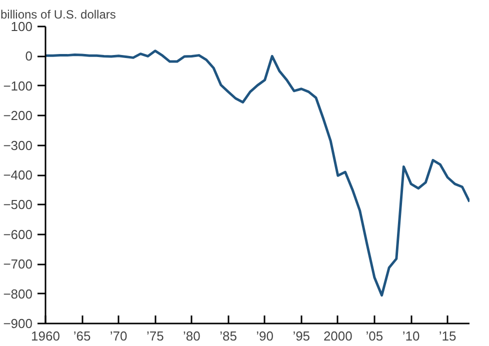 The image size is (489, 346). I want to click on x-tick-label: ’75, so click(155, 336).